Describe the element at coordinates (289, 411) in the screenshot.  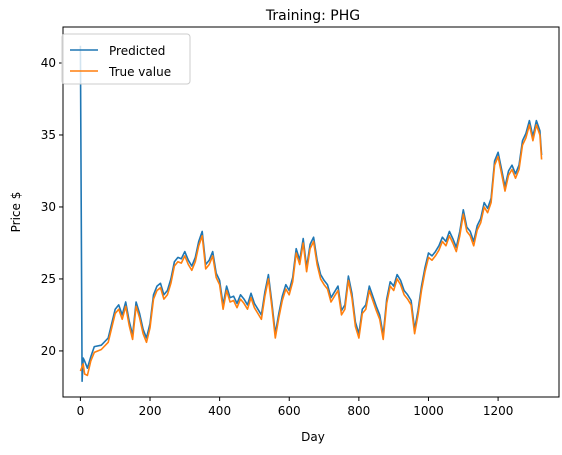
I see `x-tick-label: 600` at that location.